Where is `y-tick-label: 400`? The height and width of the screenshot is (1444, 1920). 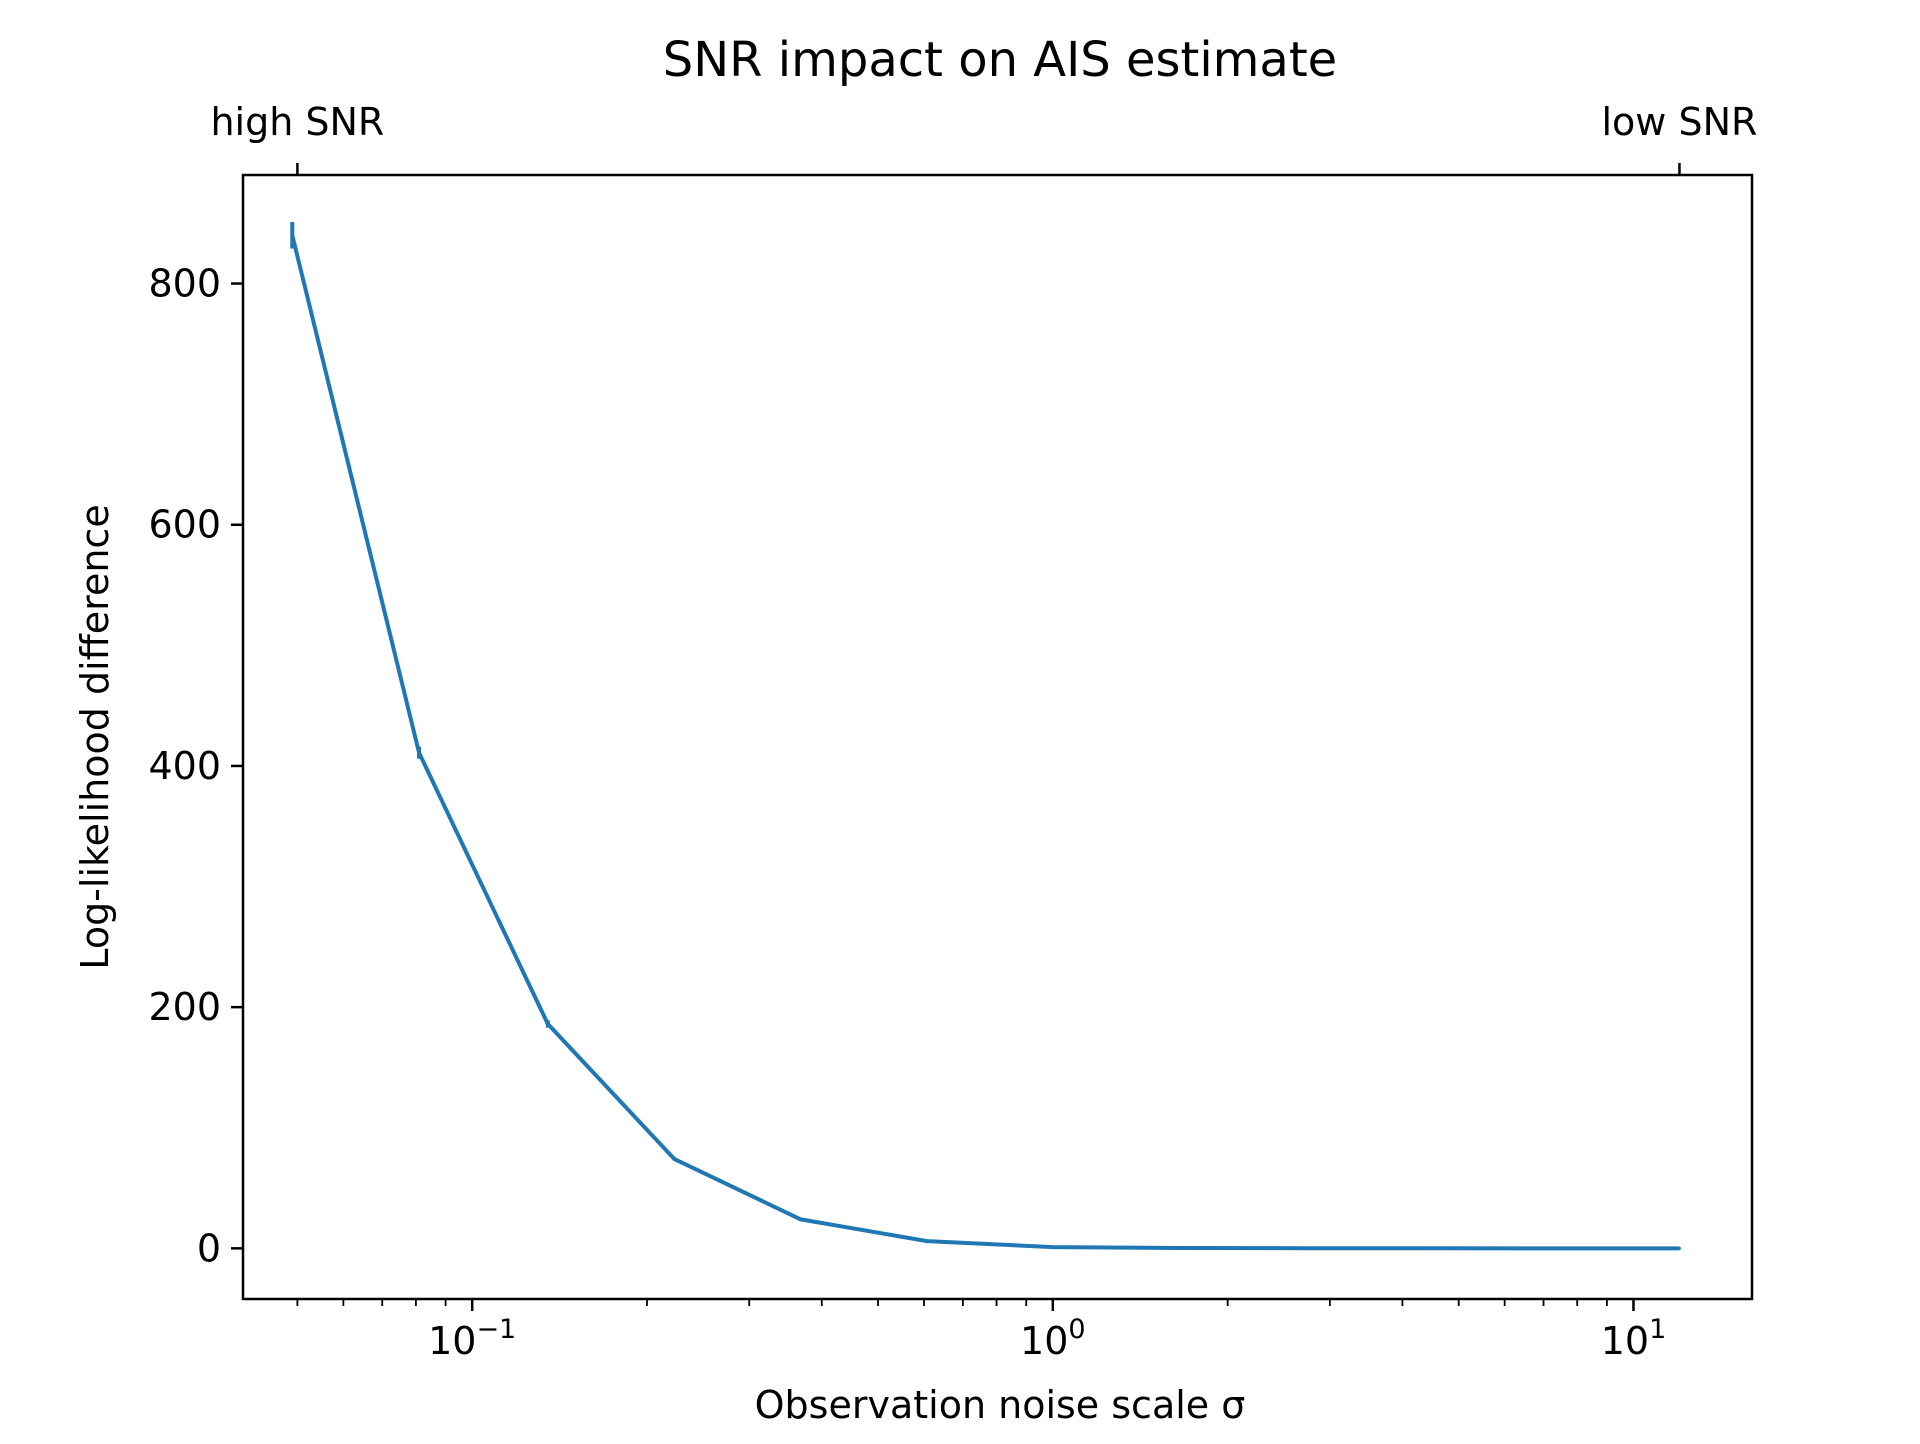
y-tick-label: 400 is located at coordinates (184, 766).